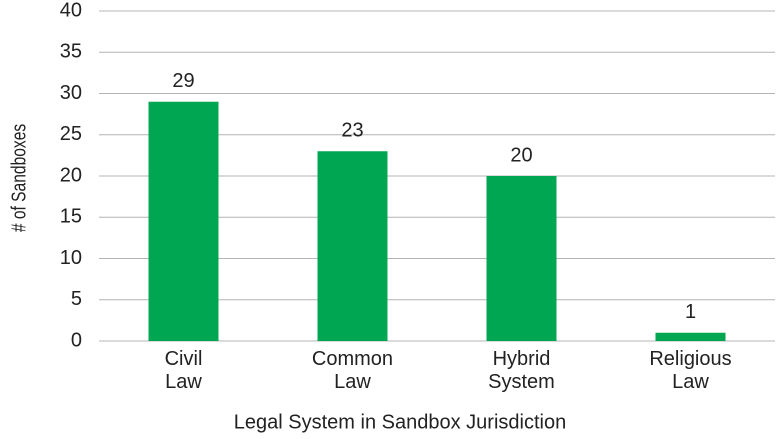 The width and height of the screenshot is (780, 439). What do you see at coordinates (521, 370) in the screenshot?
I see `x-tick-label: Hybrid System` at bounding box center [521, 370].